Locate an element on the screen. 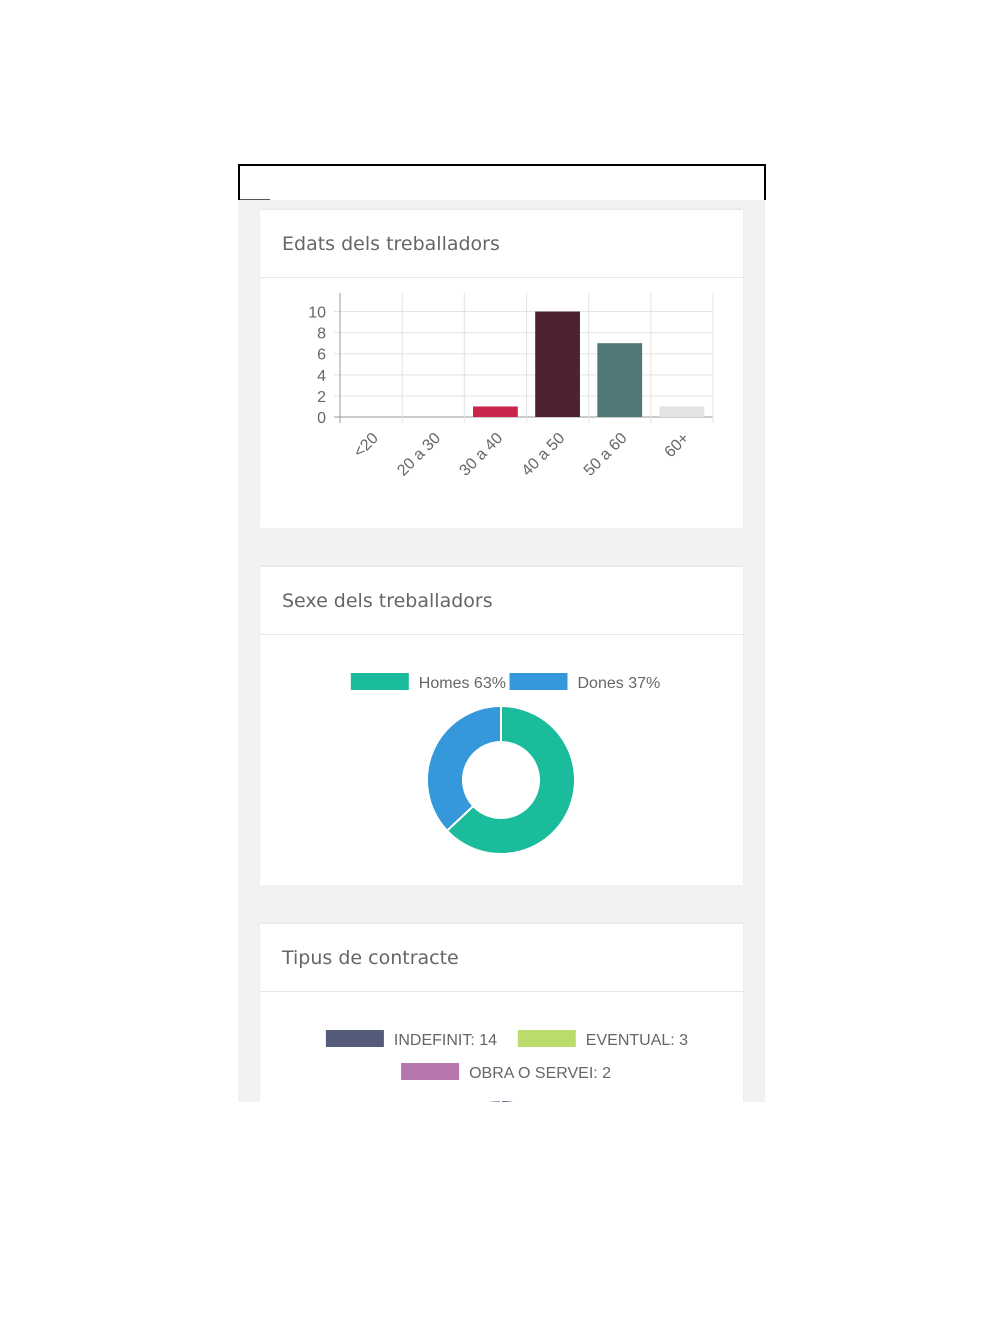 The width and height of the screenshot is (1000, 1334). gender-legend-label-1: Dones 37% is located at coordinates (619, 683).